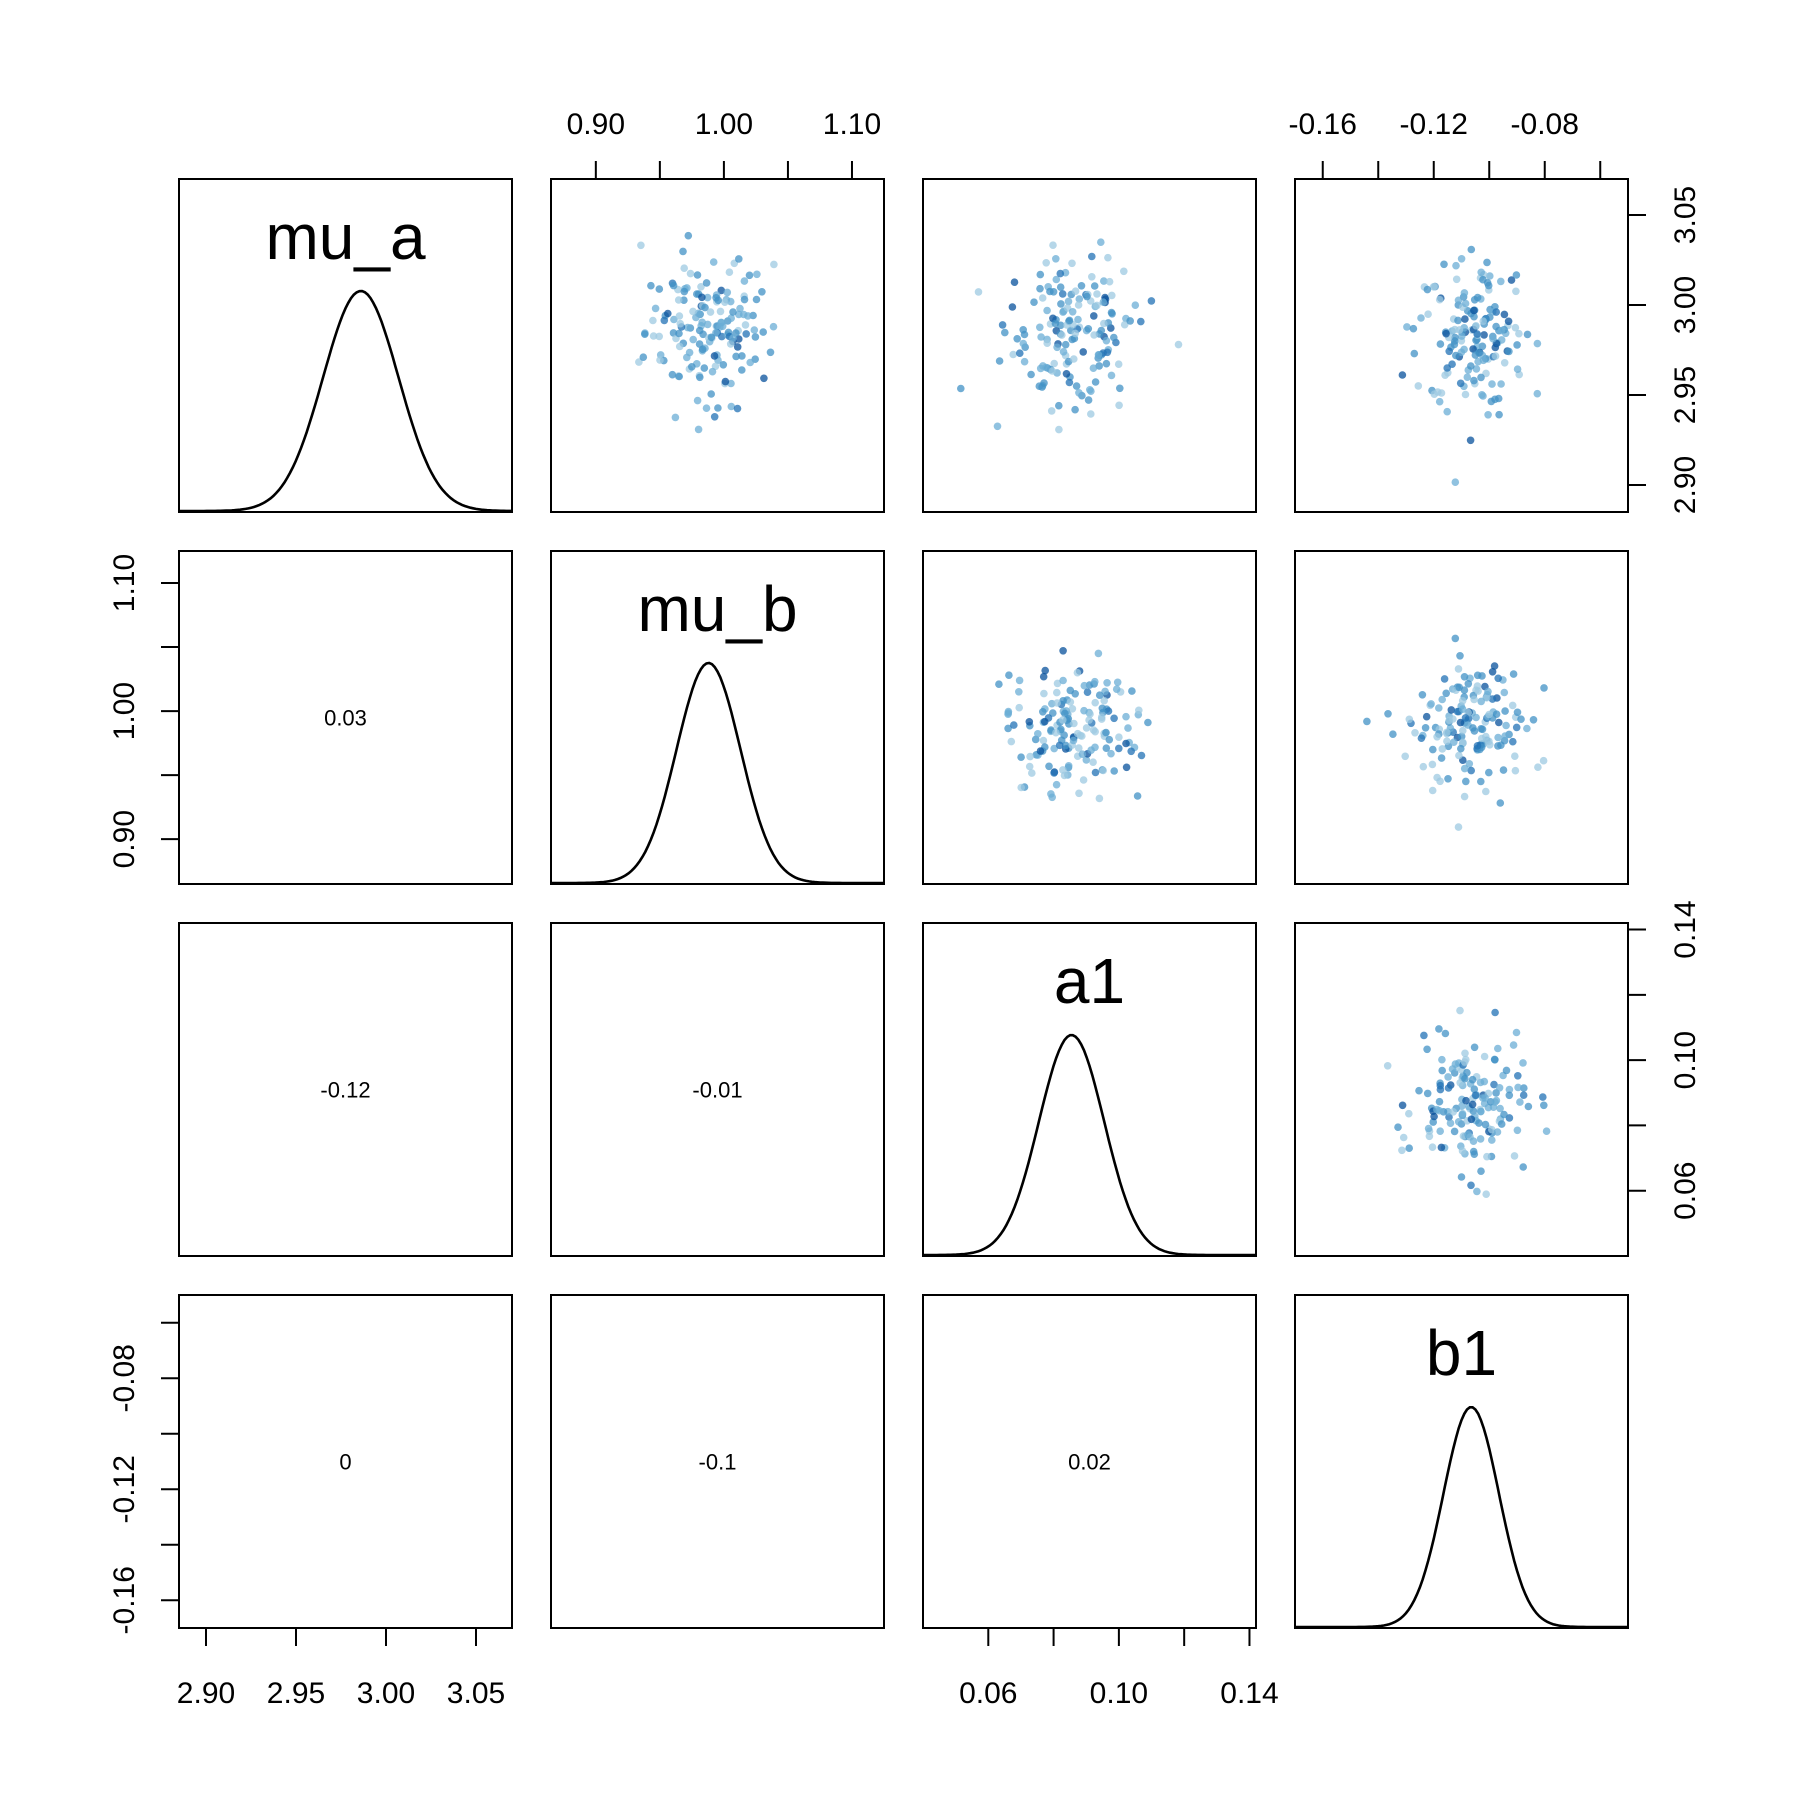  What do you see at coordinates (124, 1378) in the screenshot?
I see `tick-label-b1: -0.08` at bounding box center [124, 1378].